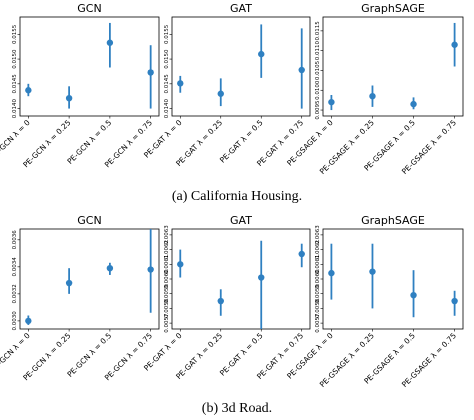 The width and height of the screenshot is (474, 420). What do you see at coordinates (318, 70) in the screenshot?
I see `y-tick-label: 0.0105` at bounding box center [318, 70].